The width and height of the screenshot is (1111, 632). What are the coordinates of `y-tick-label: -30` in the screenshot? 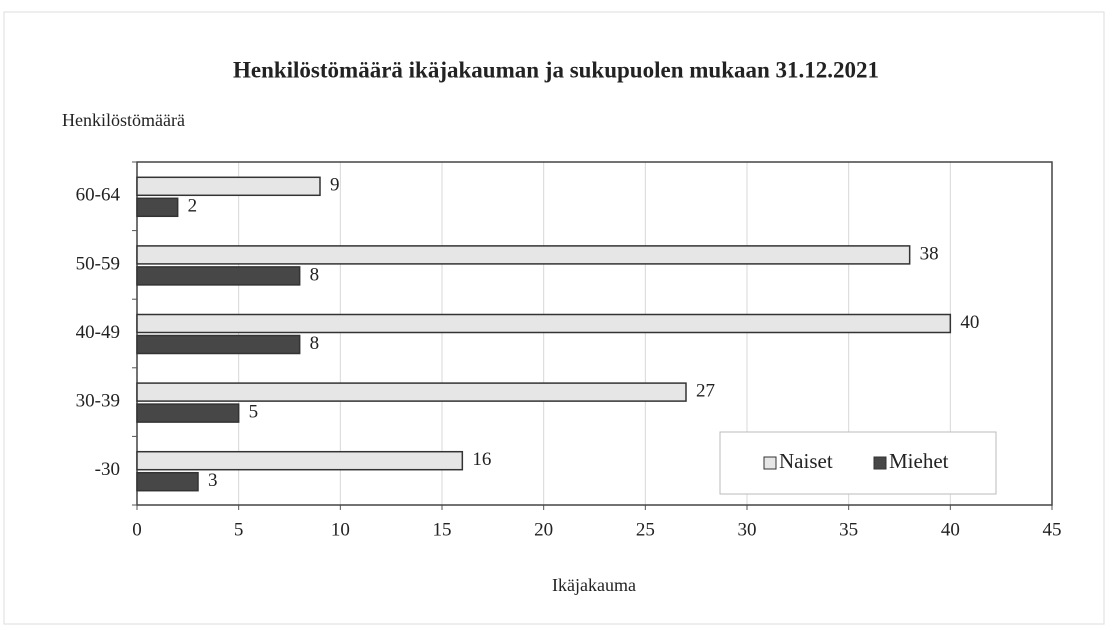 It's located at (107, 469).